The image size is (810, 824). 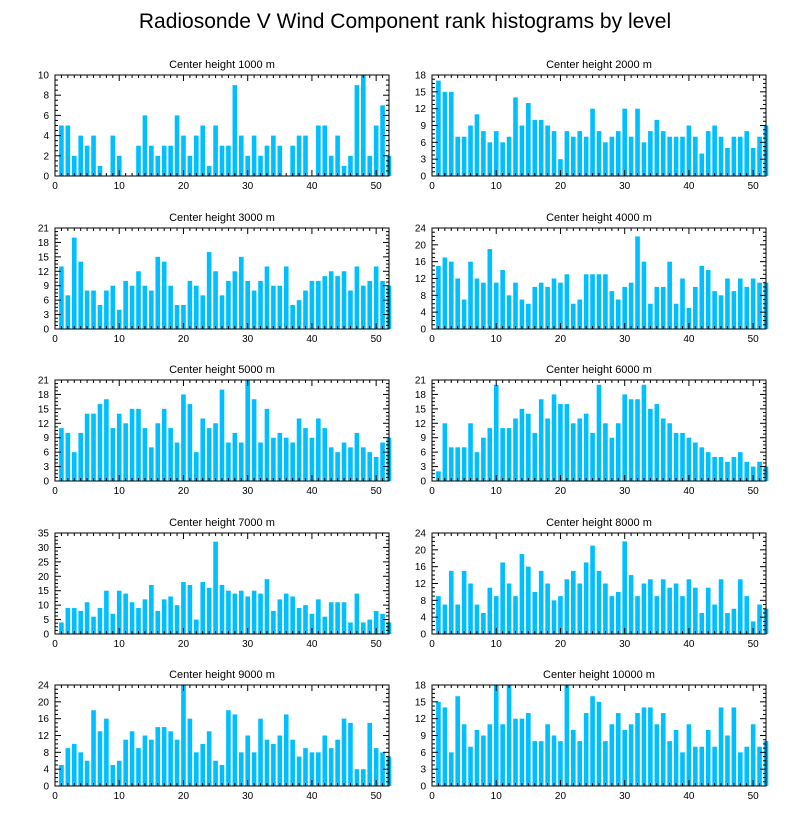 What do you see at coordinates (222, 675) in the screenshot?
I see `panel-title: Center height 9000 m` at bounding box center [222, 675].